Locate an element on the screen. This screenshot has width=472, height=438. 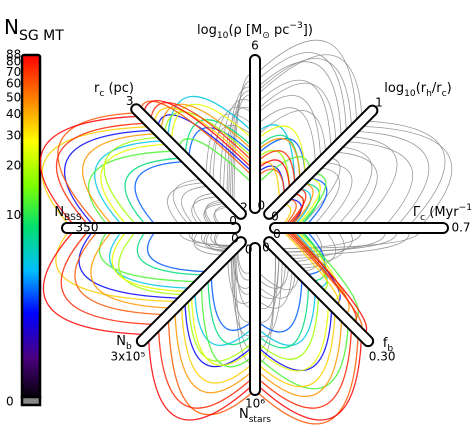
label-part: h is located at coordinates (429, 94).